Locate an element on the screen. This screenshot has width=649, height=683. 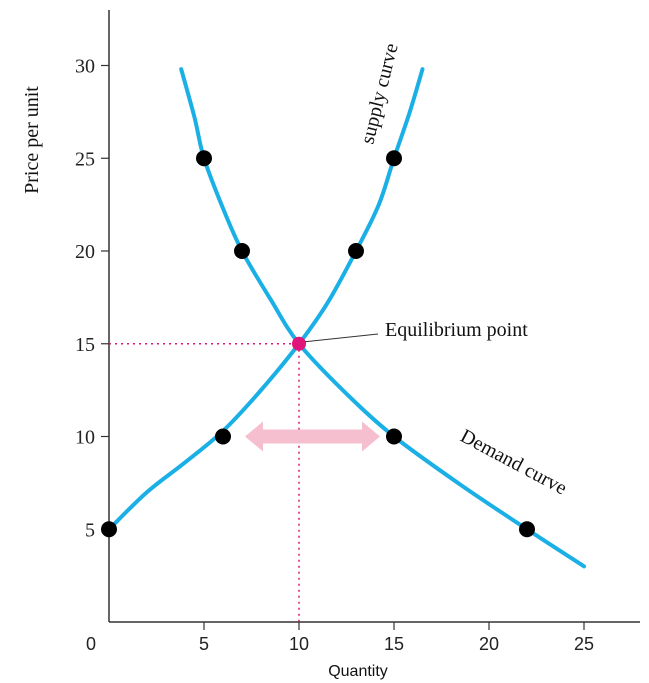
equilibrium-guides is located at coordinates (204, 482).